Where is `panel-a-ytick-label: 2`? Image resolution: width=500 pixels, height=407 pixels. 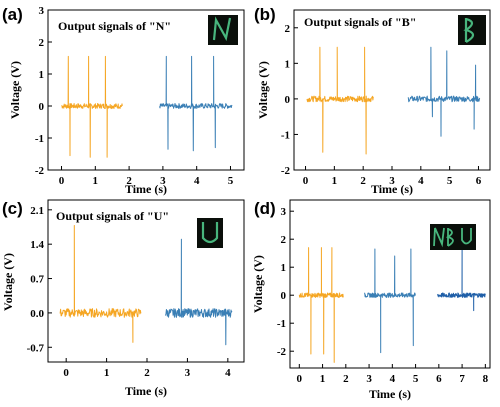
panel-a-ytick-label: 2 is located at coordinates (42, 43).